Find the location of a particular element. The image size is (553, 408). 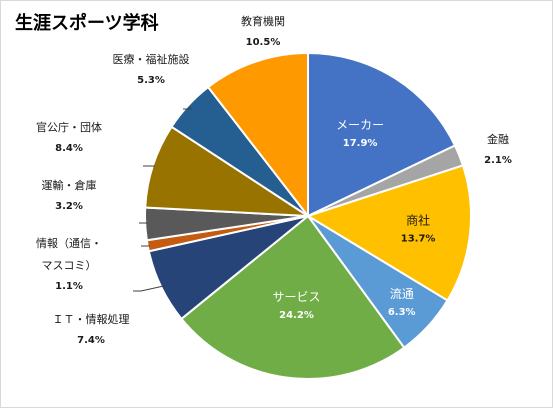

slice-value-2: 13.7% is located at coordinates (418, 239).